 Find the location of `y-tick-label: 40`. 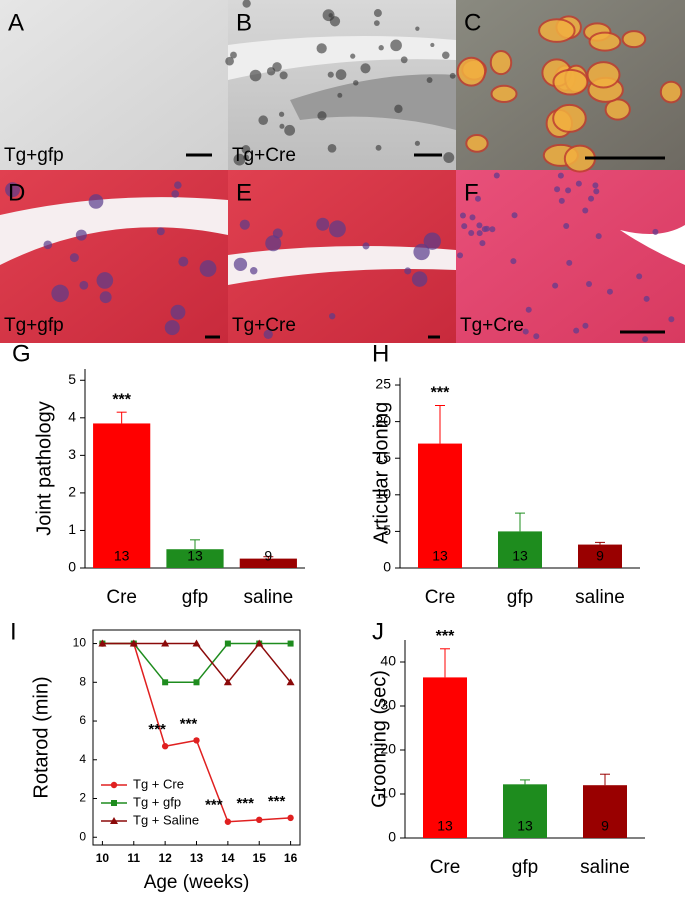

y-tick-label: 40 is located at coordinates (388, 661).